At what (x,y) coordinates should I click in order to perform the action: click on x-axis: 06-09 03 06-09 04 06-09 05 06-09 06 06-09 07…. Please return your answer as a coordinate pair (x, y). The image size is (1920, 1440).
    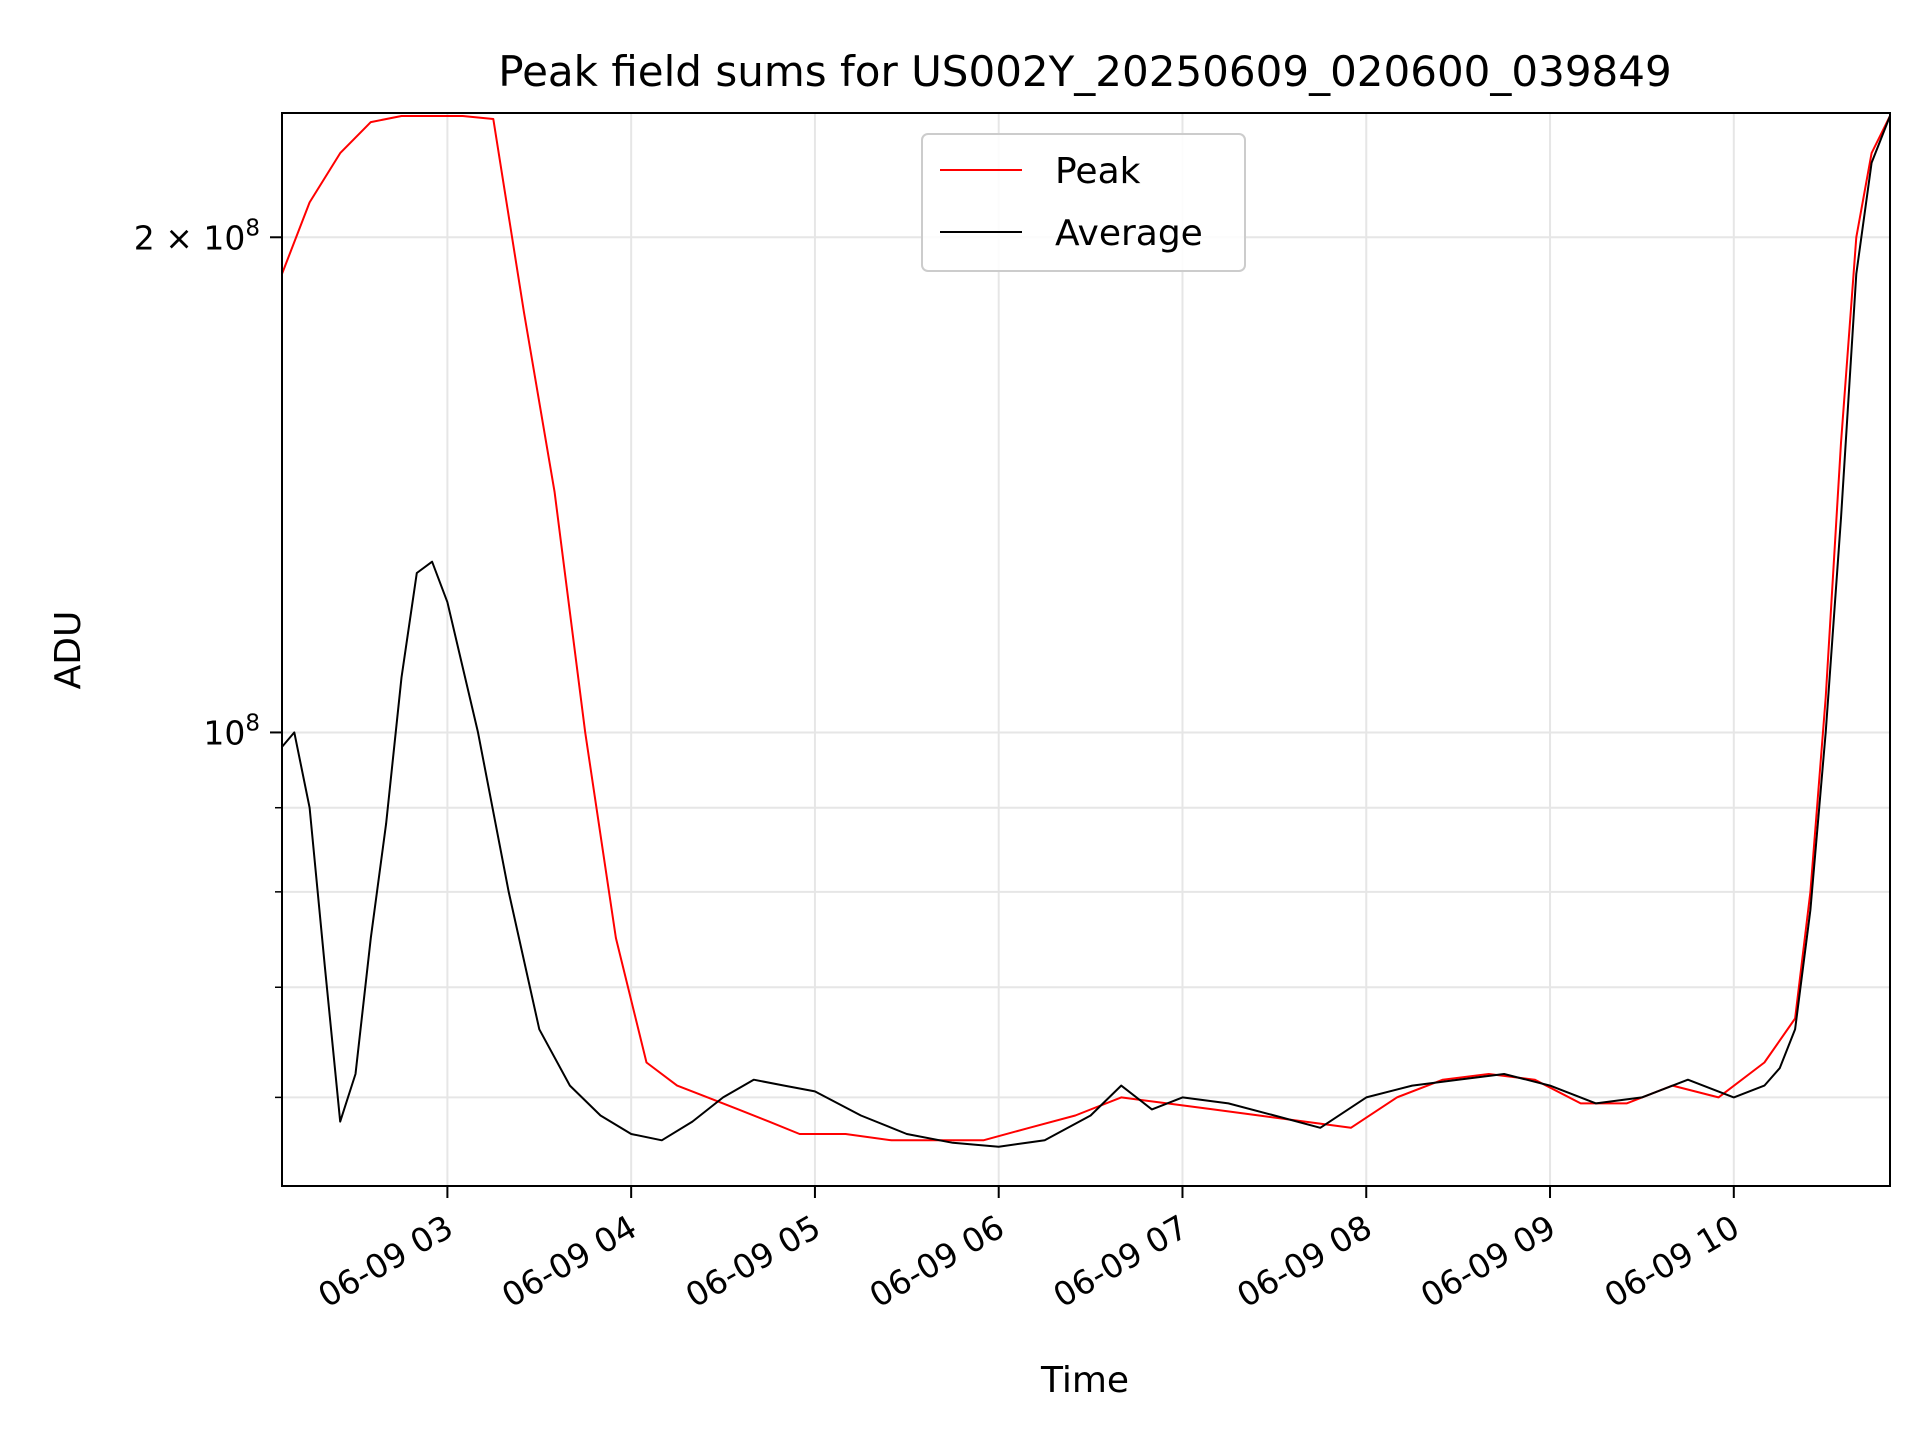
    Looking at the image, I should click on (1028, 1250).